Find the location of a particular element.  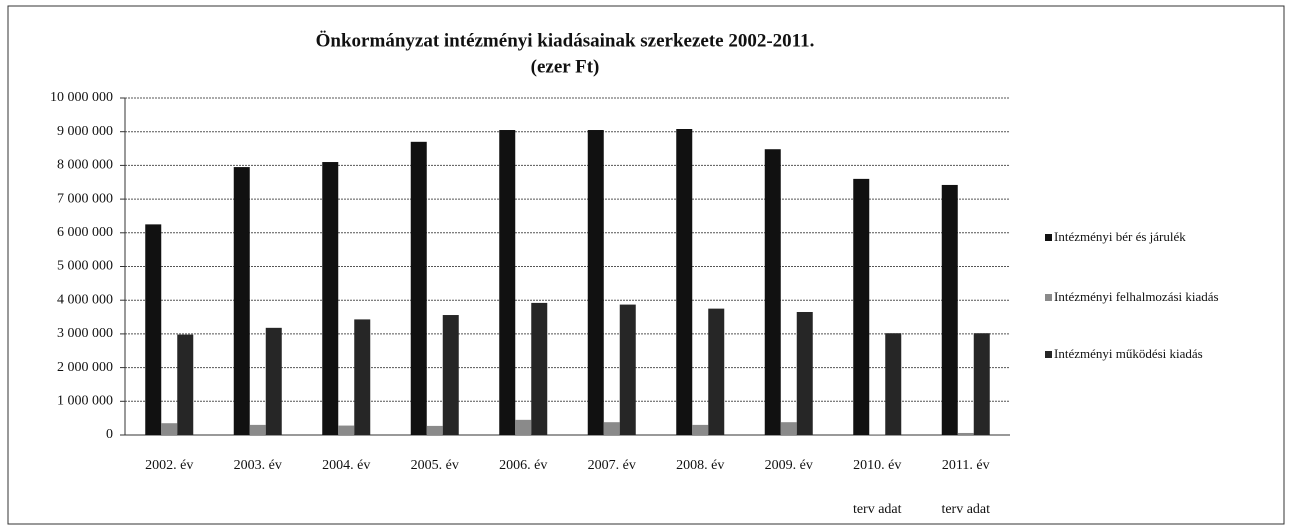

x-tick-label: 2006. év is located at coordinates (523, 465).